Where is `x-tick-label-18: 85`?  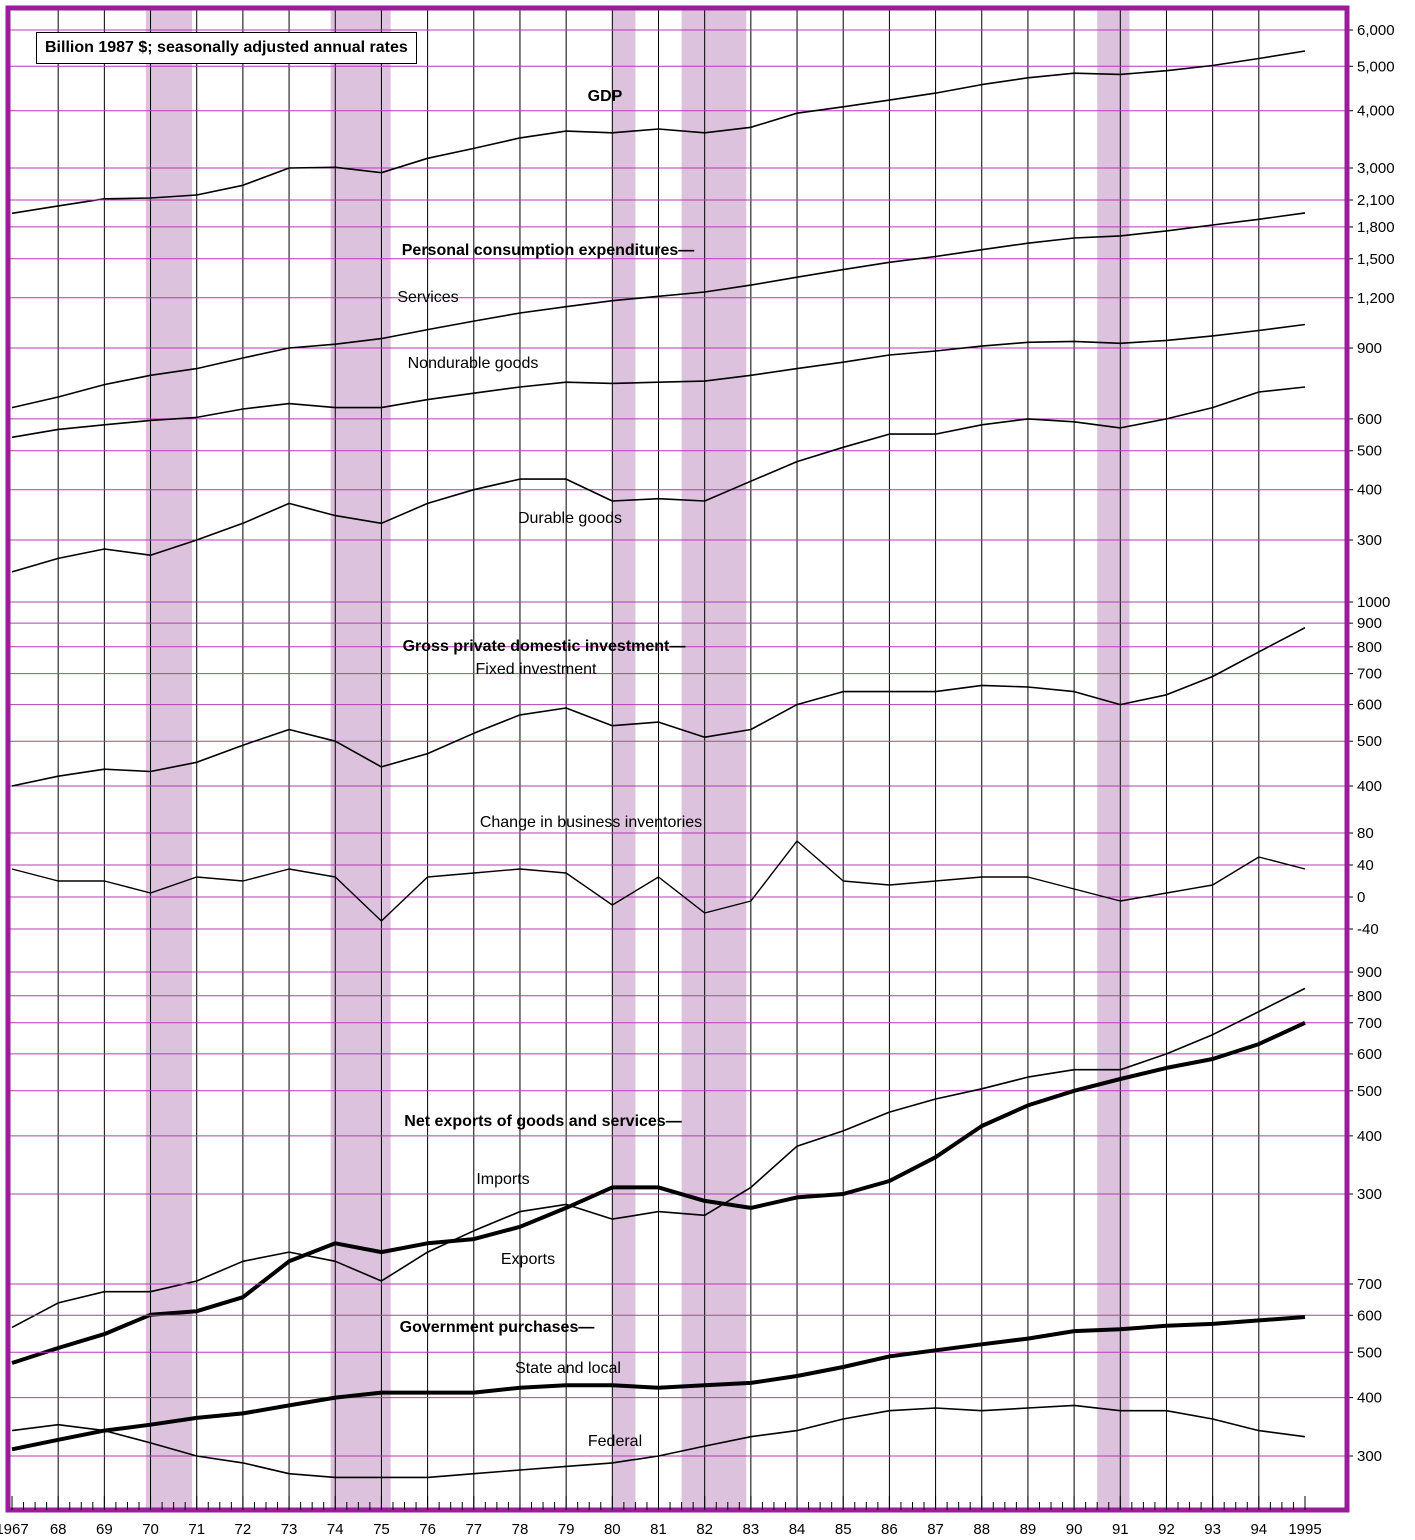
x-tick-label-18: 85 is located at coordinates (843, 1529).